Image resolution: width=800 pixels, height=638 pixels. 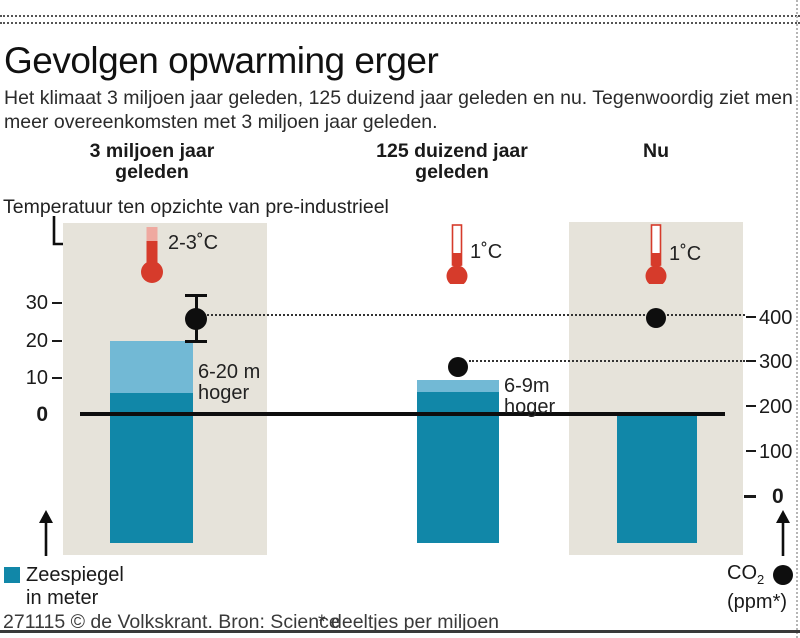 I want to click on left-axis-tick-10: 10, so click(x=36, y=378).